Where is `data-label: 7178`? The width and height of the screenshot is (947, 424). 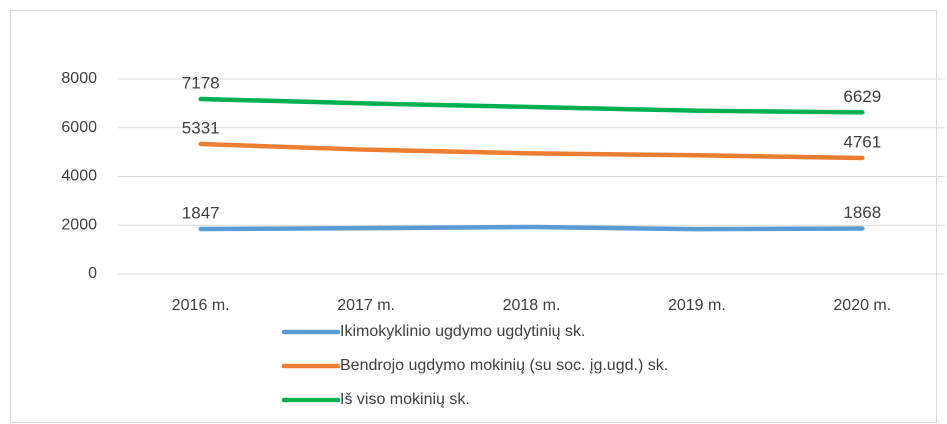
data-label: 7178 is located at coordinates (201, 83).